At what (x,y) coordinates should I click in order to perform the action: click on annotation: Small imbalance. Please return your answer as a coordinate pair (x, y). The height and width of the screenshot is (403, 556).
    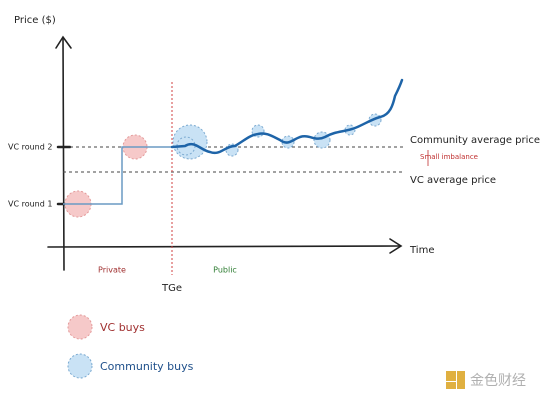
    Looking at the image, I should click on (449, 157).